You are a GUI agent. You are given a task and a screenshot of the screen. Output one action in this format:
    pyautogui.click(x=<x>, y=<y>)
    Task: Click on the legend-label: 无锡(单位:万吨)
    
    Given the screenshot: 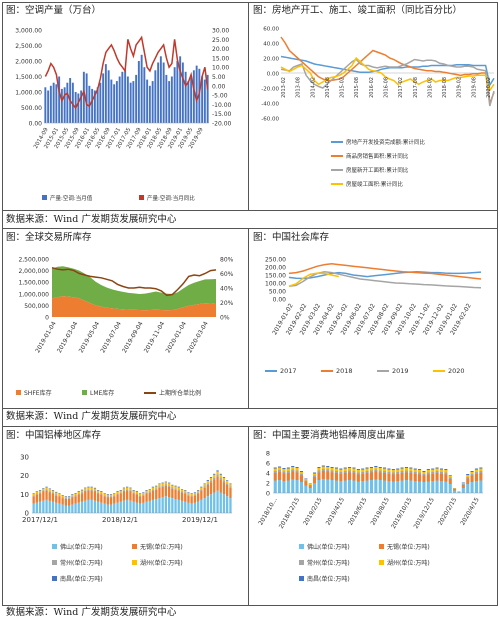 What is the action you would take?
    pyautogui.click(x=161, y=547)
    